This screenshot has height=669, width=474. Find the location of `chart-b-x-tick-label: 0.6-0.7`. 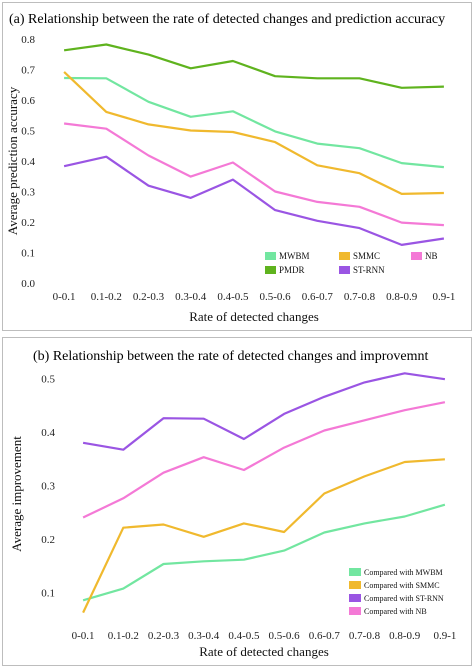

chart-b-x-tick-label: 0.6-0.7 is located at coordinates (325, 636).